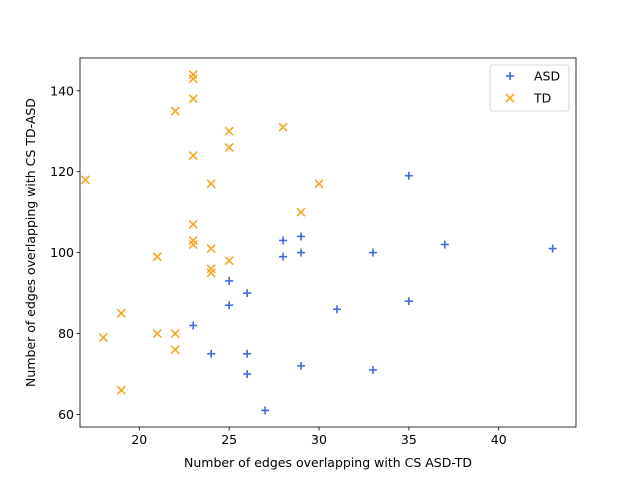 This screenshot has height=480, width=640. What do you see at coordinates (66, 414) in the screenshot?
I see `y-tick-label: 60` at bounding box center [66, 414].